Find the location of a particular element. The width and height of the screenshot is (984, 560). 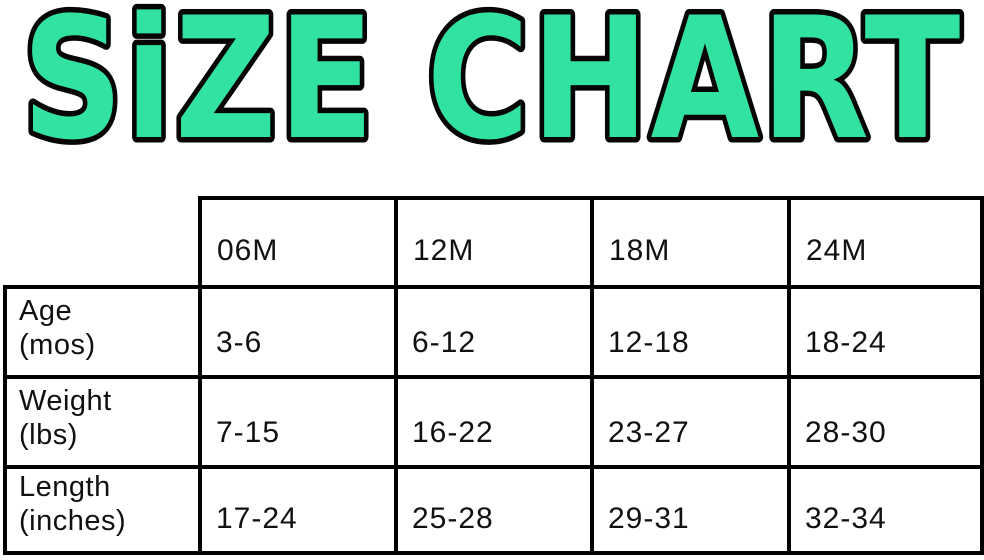

row-label-age-unit: (mos) is located at coordinates (57, 344).